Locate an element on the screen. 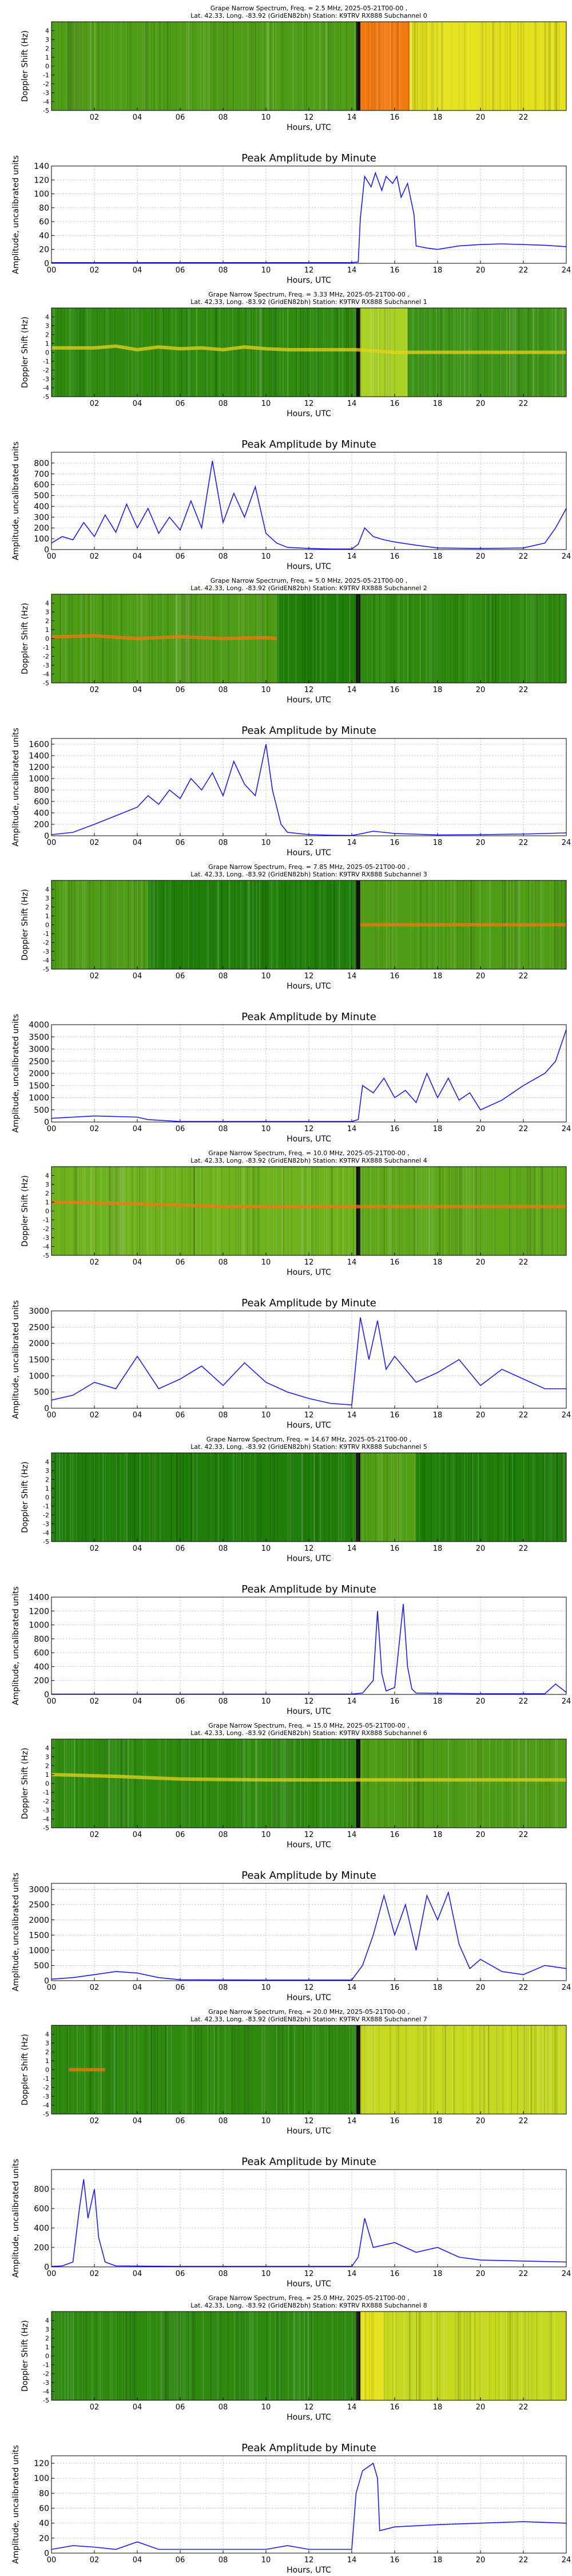 The image size is (572, 2576). x-axis-label: Hours, UTC is located at coordinates (309, 2284).